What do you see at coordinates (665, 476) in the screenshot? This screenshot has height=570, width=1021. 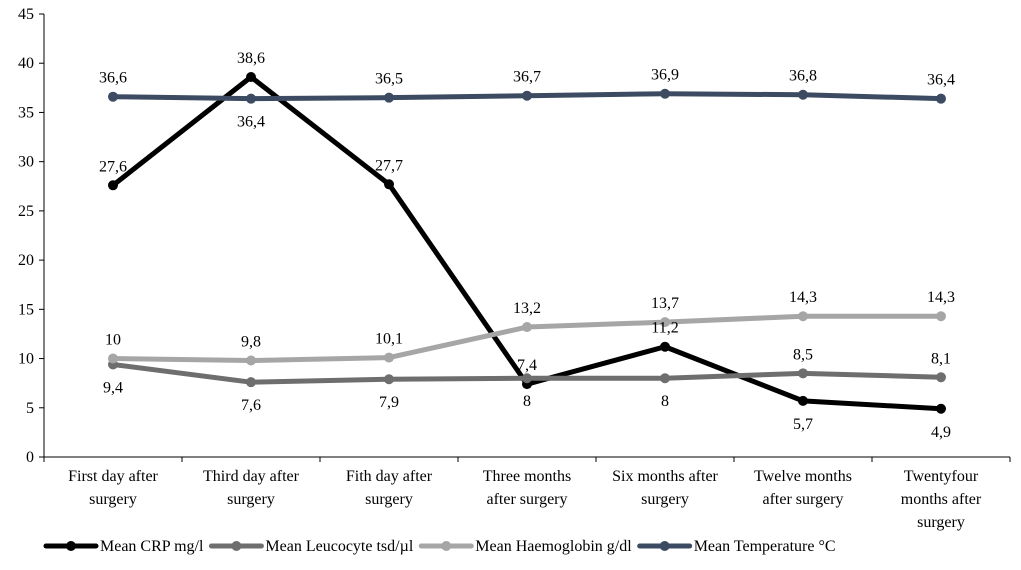 I see `x-tick-label-line: Six months after` at bounding box center [665, 476].